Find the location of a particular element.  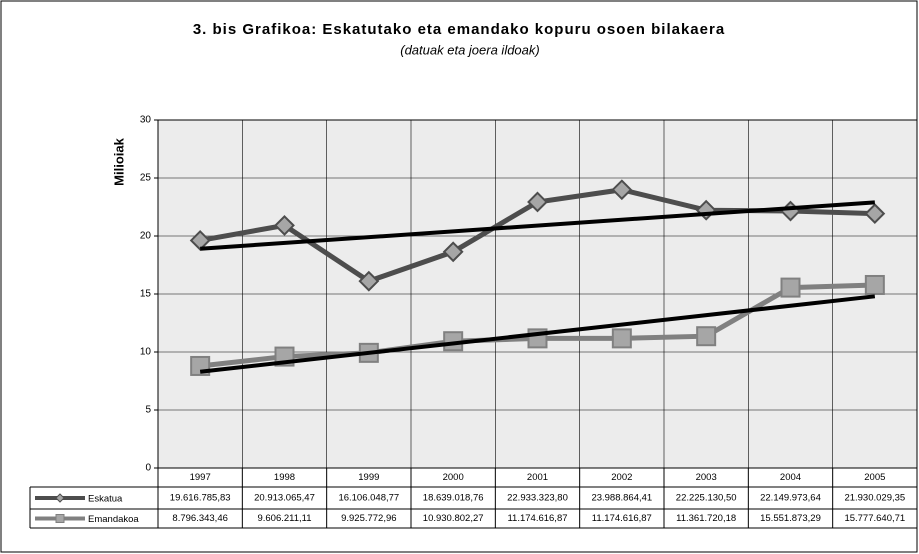

chart-subtitle: (datuak eta joera ildoak) is located at coordinates (469, 49).